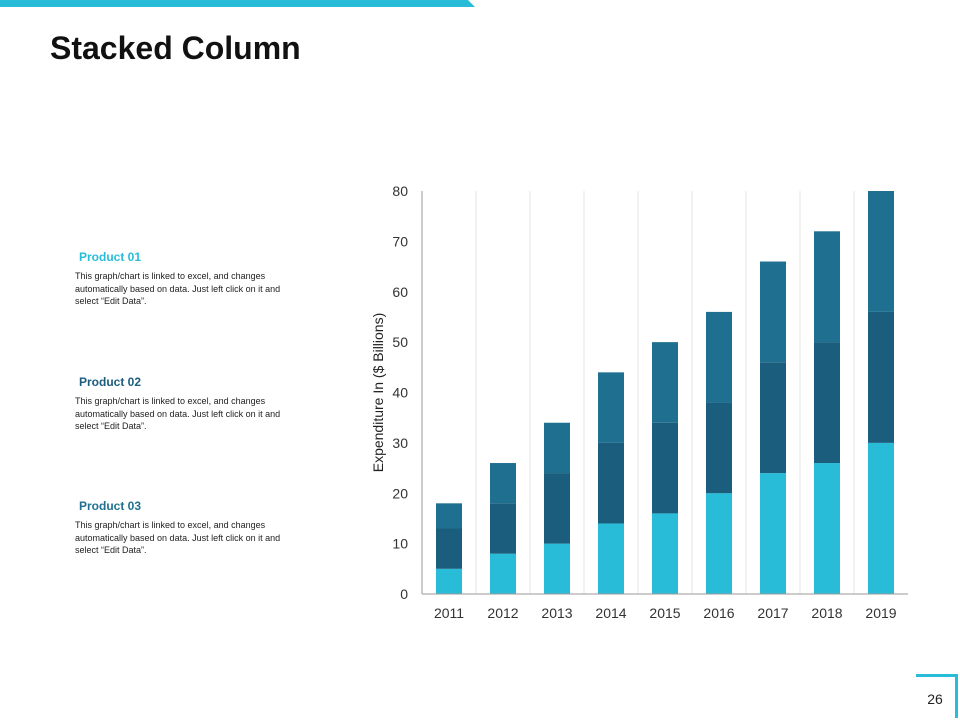 The image size is (960, 720). What do you see at coordinates (400, 191) in the screenshot?
I see `y-tick-label: 80` at bounding box center [400, 191].